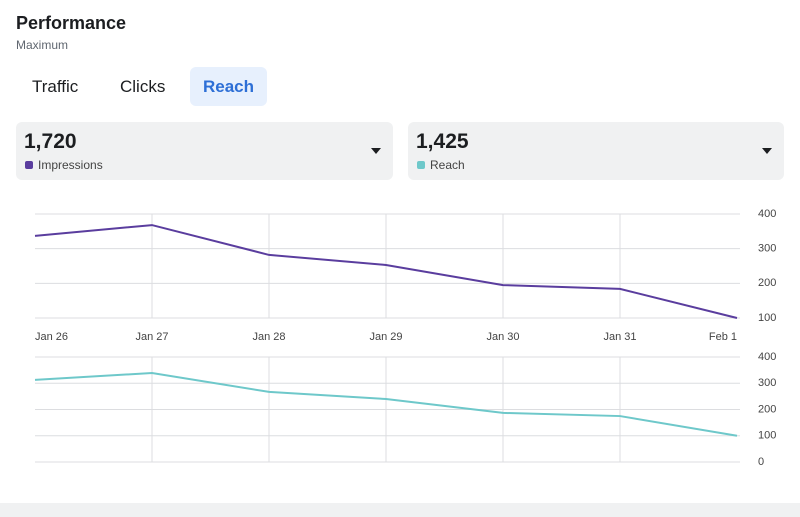 The width and height of the screenshot is (800, 517). Describe the element at coordinates (229, 86) in the screenshot. I see `tab-selected: Reach` at that location.